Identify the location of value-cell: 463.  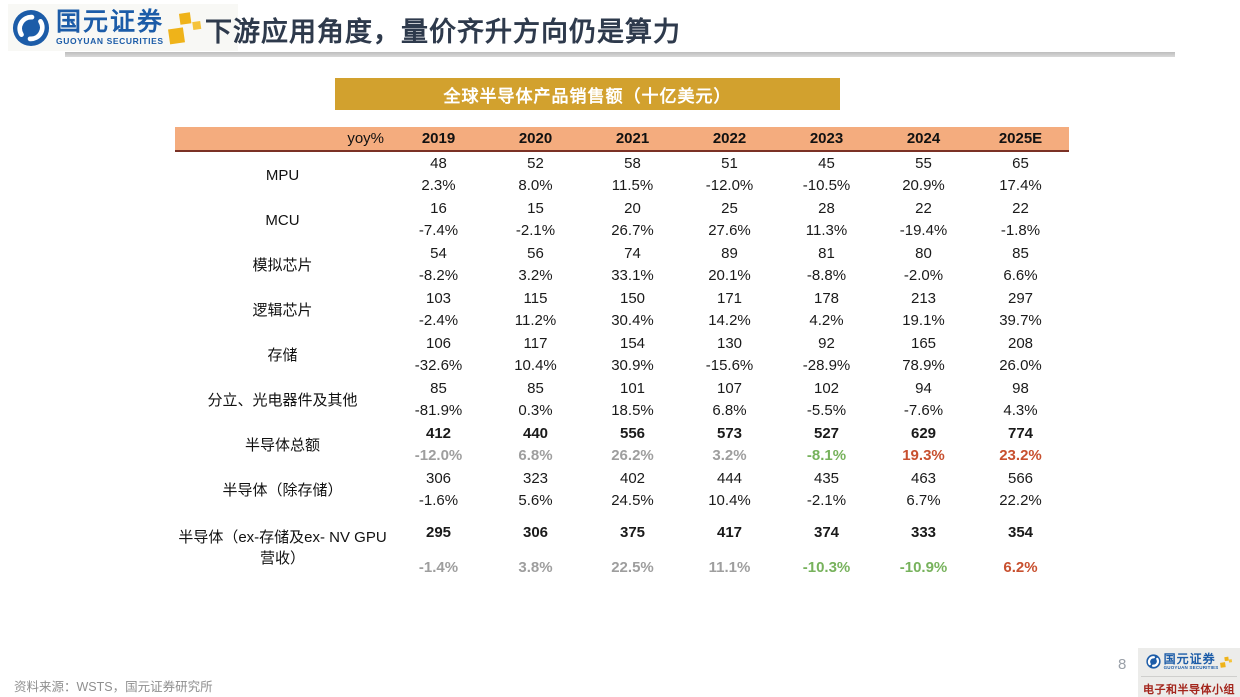
(923, 478).